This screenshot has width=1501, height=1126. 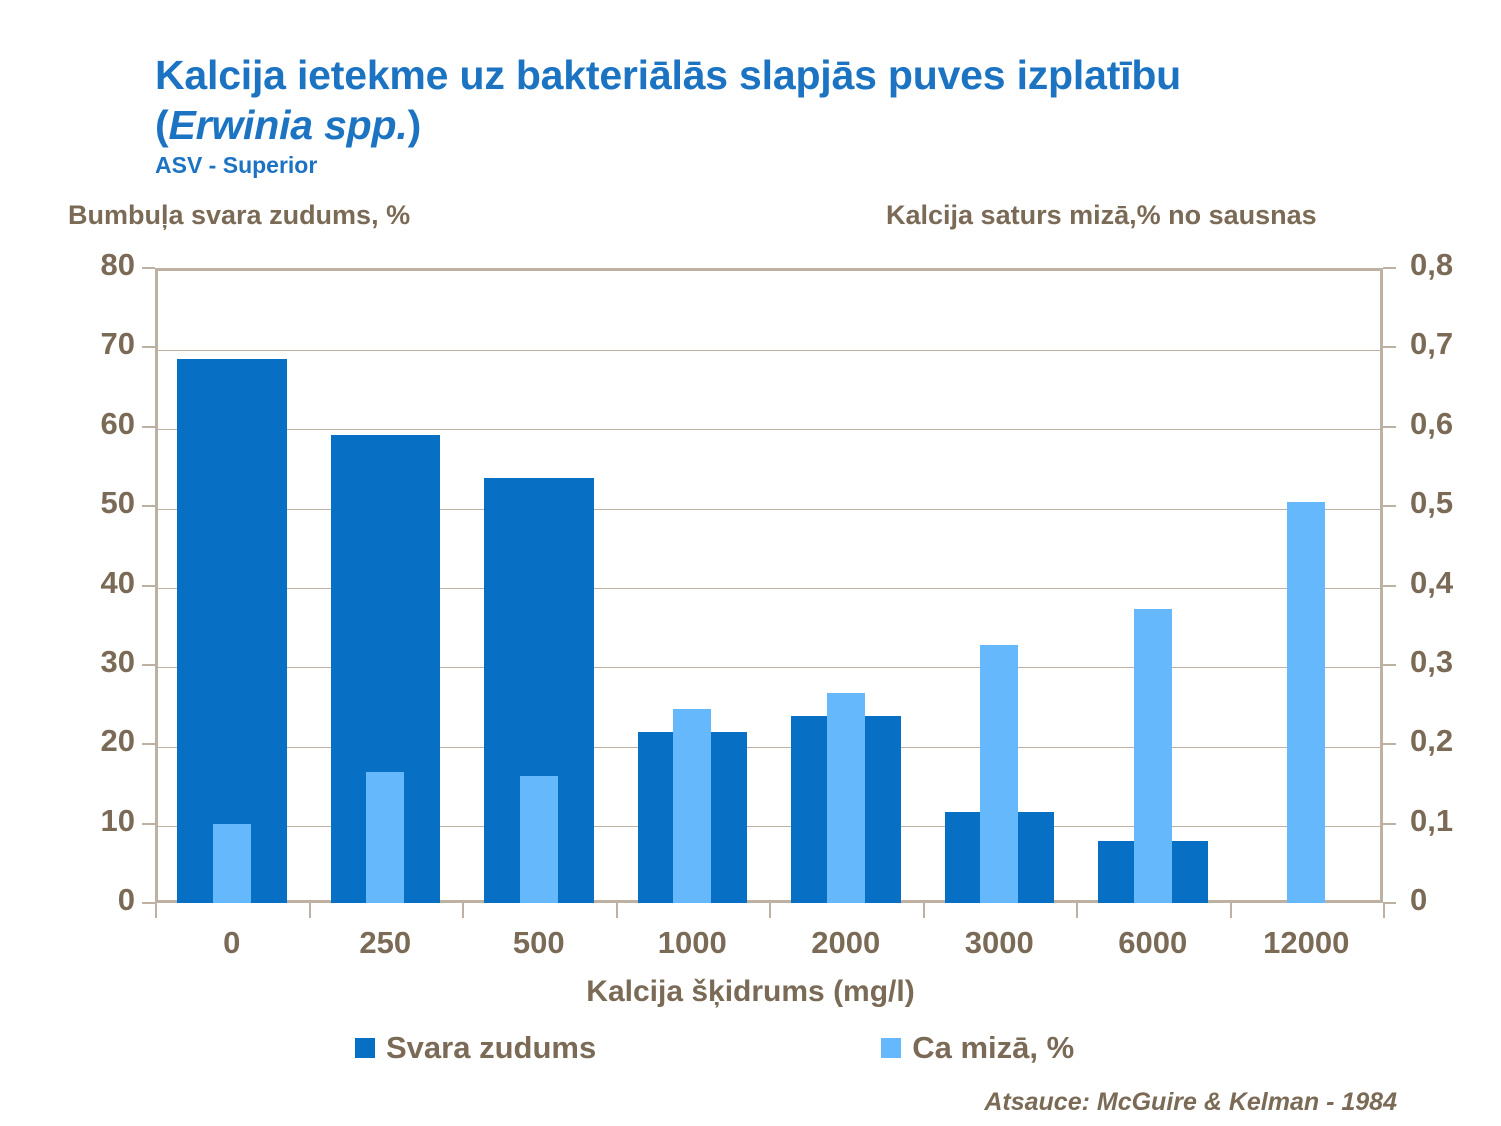 What do you see at coordinates (1432, 264) in the screenshot?
I see `y2-axis-tick-label: 0,8` at bounding box center [1432, 264].